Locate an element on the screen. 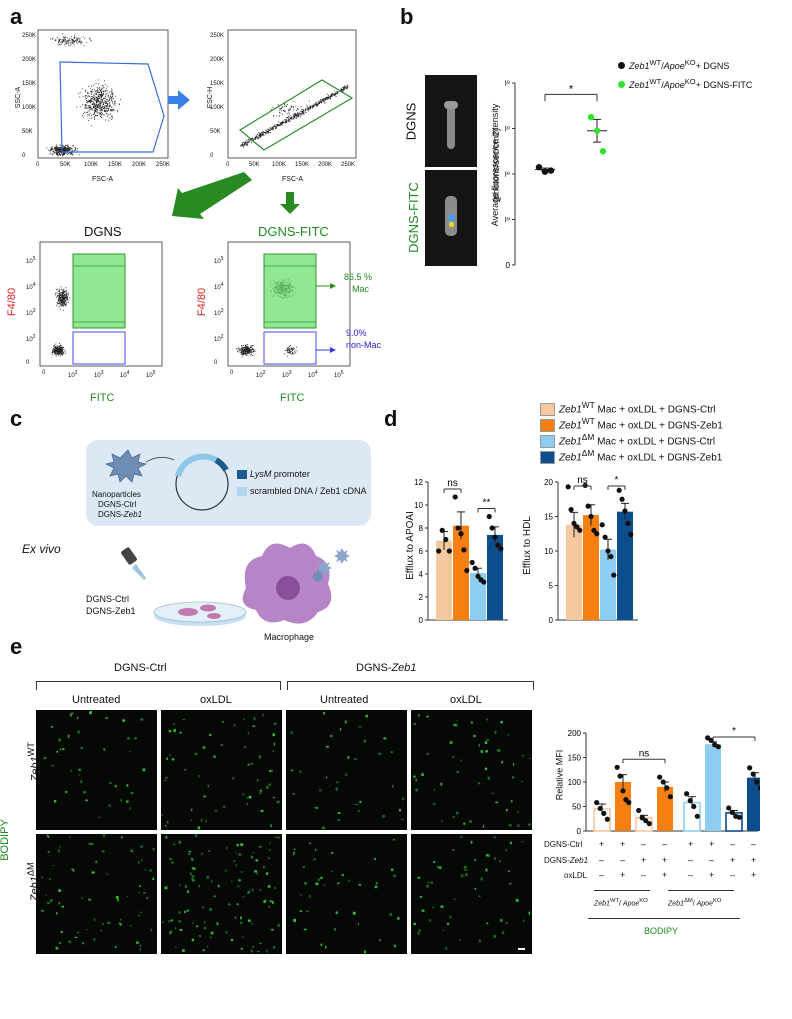  mfi-point is located at coordinates (649, 824).